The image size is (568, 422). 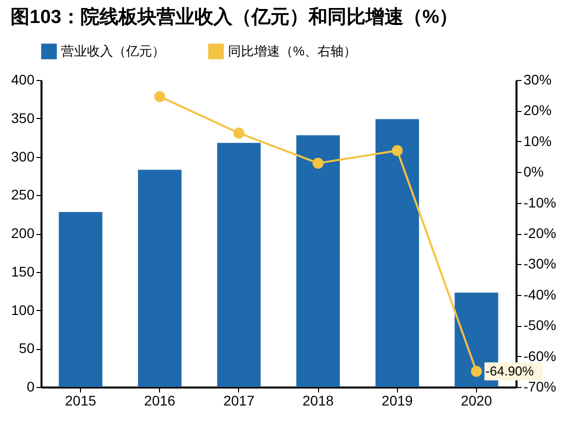 I want to click on chart-title: 图103：院线板块营业收入（亿元）和同比增速（%）, so click(x=234, y=17).